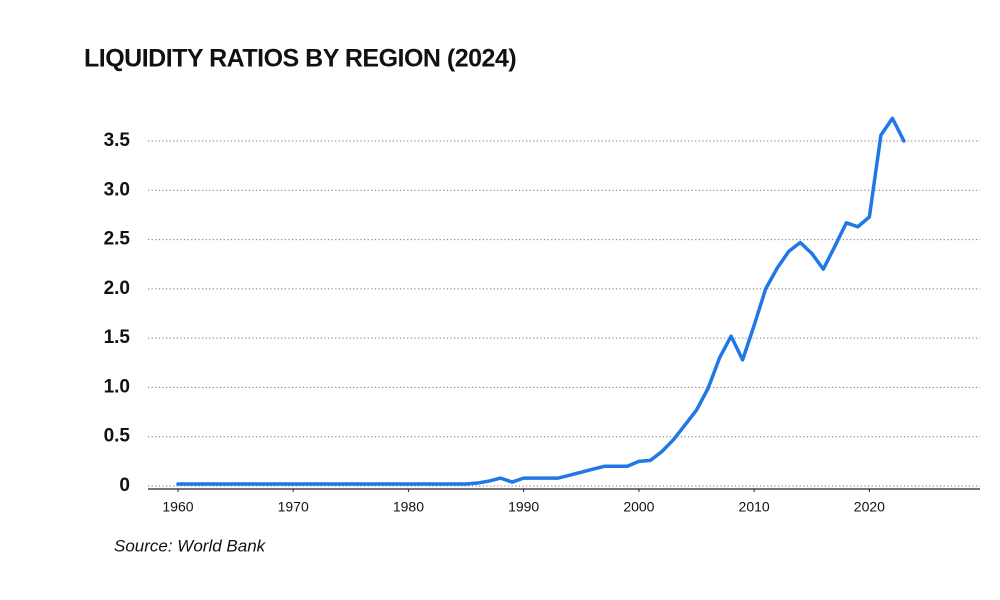 Image resolution: width=1000 pixels, height=600 pixels. I want to click on x-tick-label: 2020, so click(869, 507).